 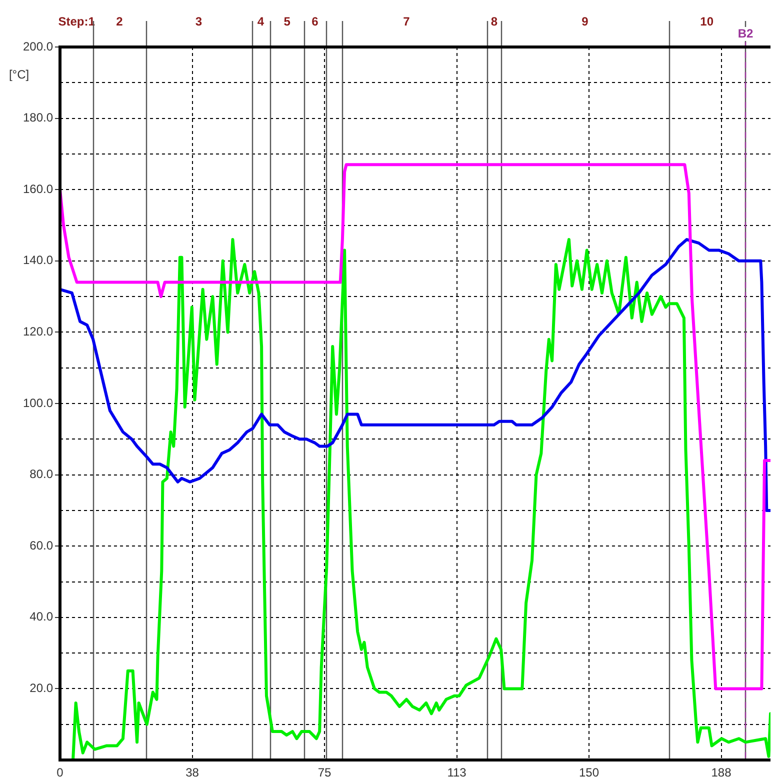 What do you see at coordinates (42, 474) in the screenshot?
I see `y-tick-label: 80.0` at bounding box center [42, 474].